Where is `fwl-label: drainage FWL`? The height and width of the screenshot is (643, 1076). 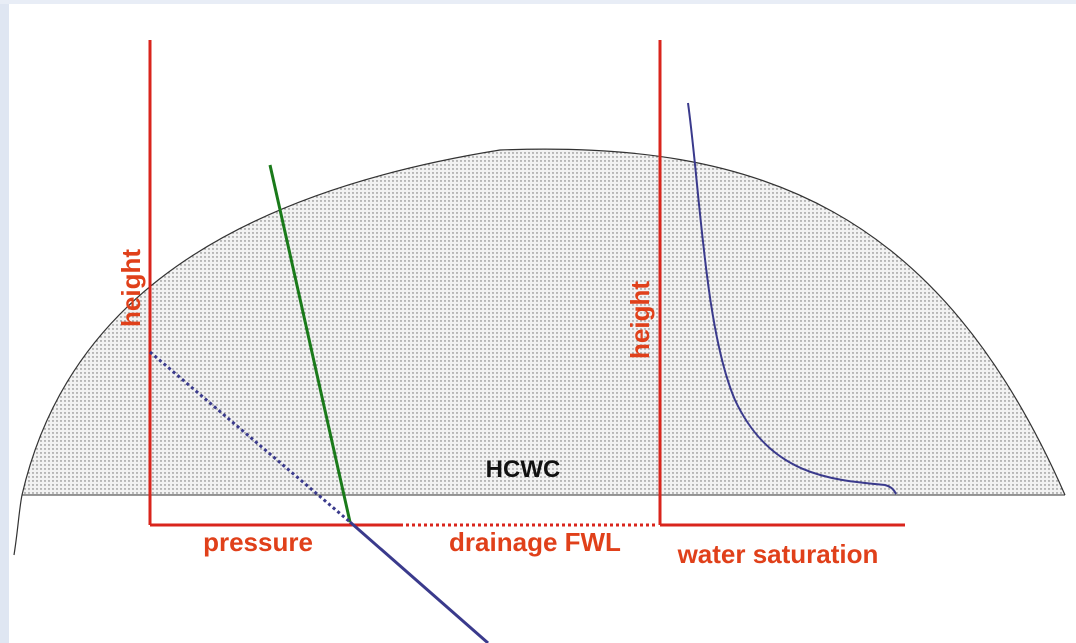 fwl-label: drainage FWL is located at coordinates (535, 542).